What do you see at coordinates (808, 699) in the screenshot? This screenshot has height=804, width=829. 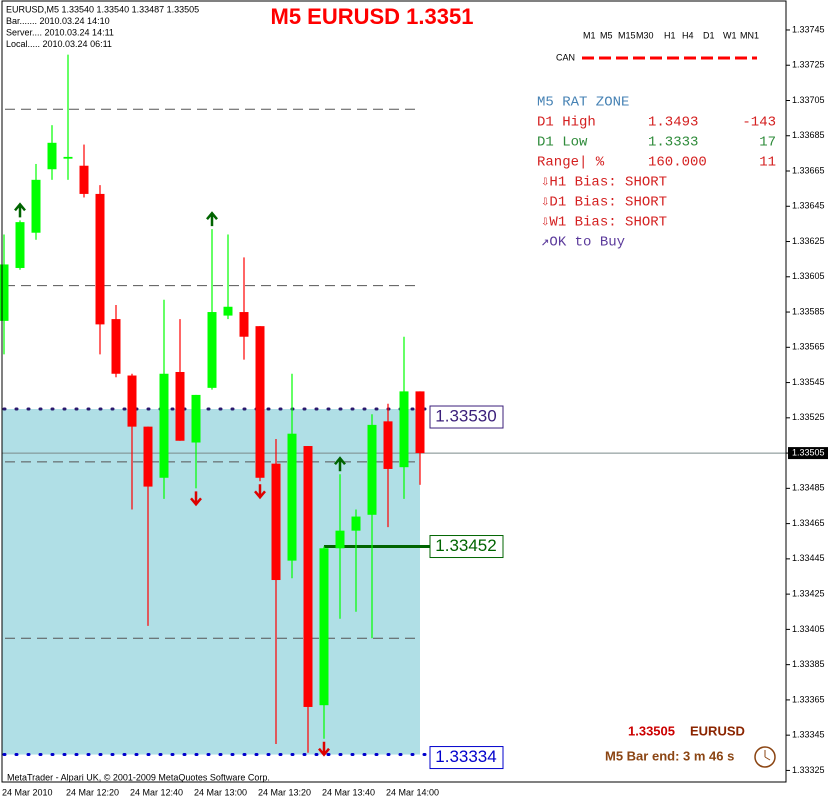 I see `y-tick-label: 1.33365` at bounding box center [808, 699].